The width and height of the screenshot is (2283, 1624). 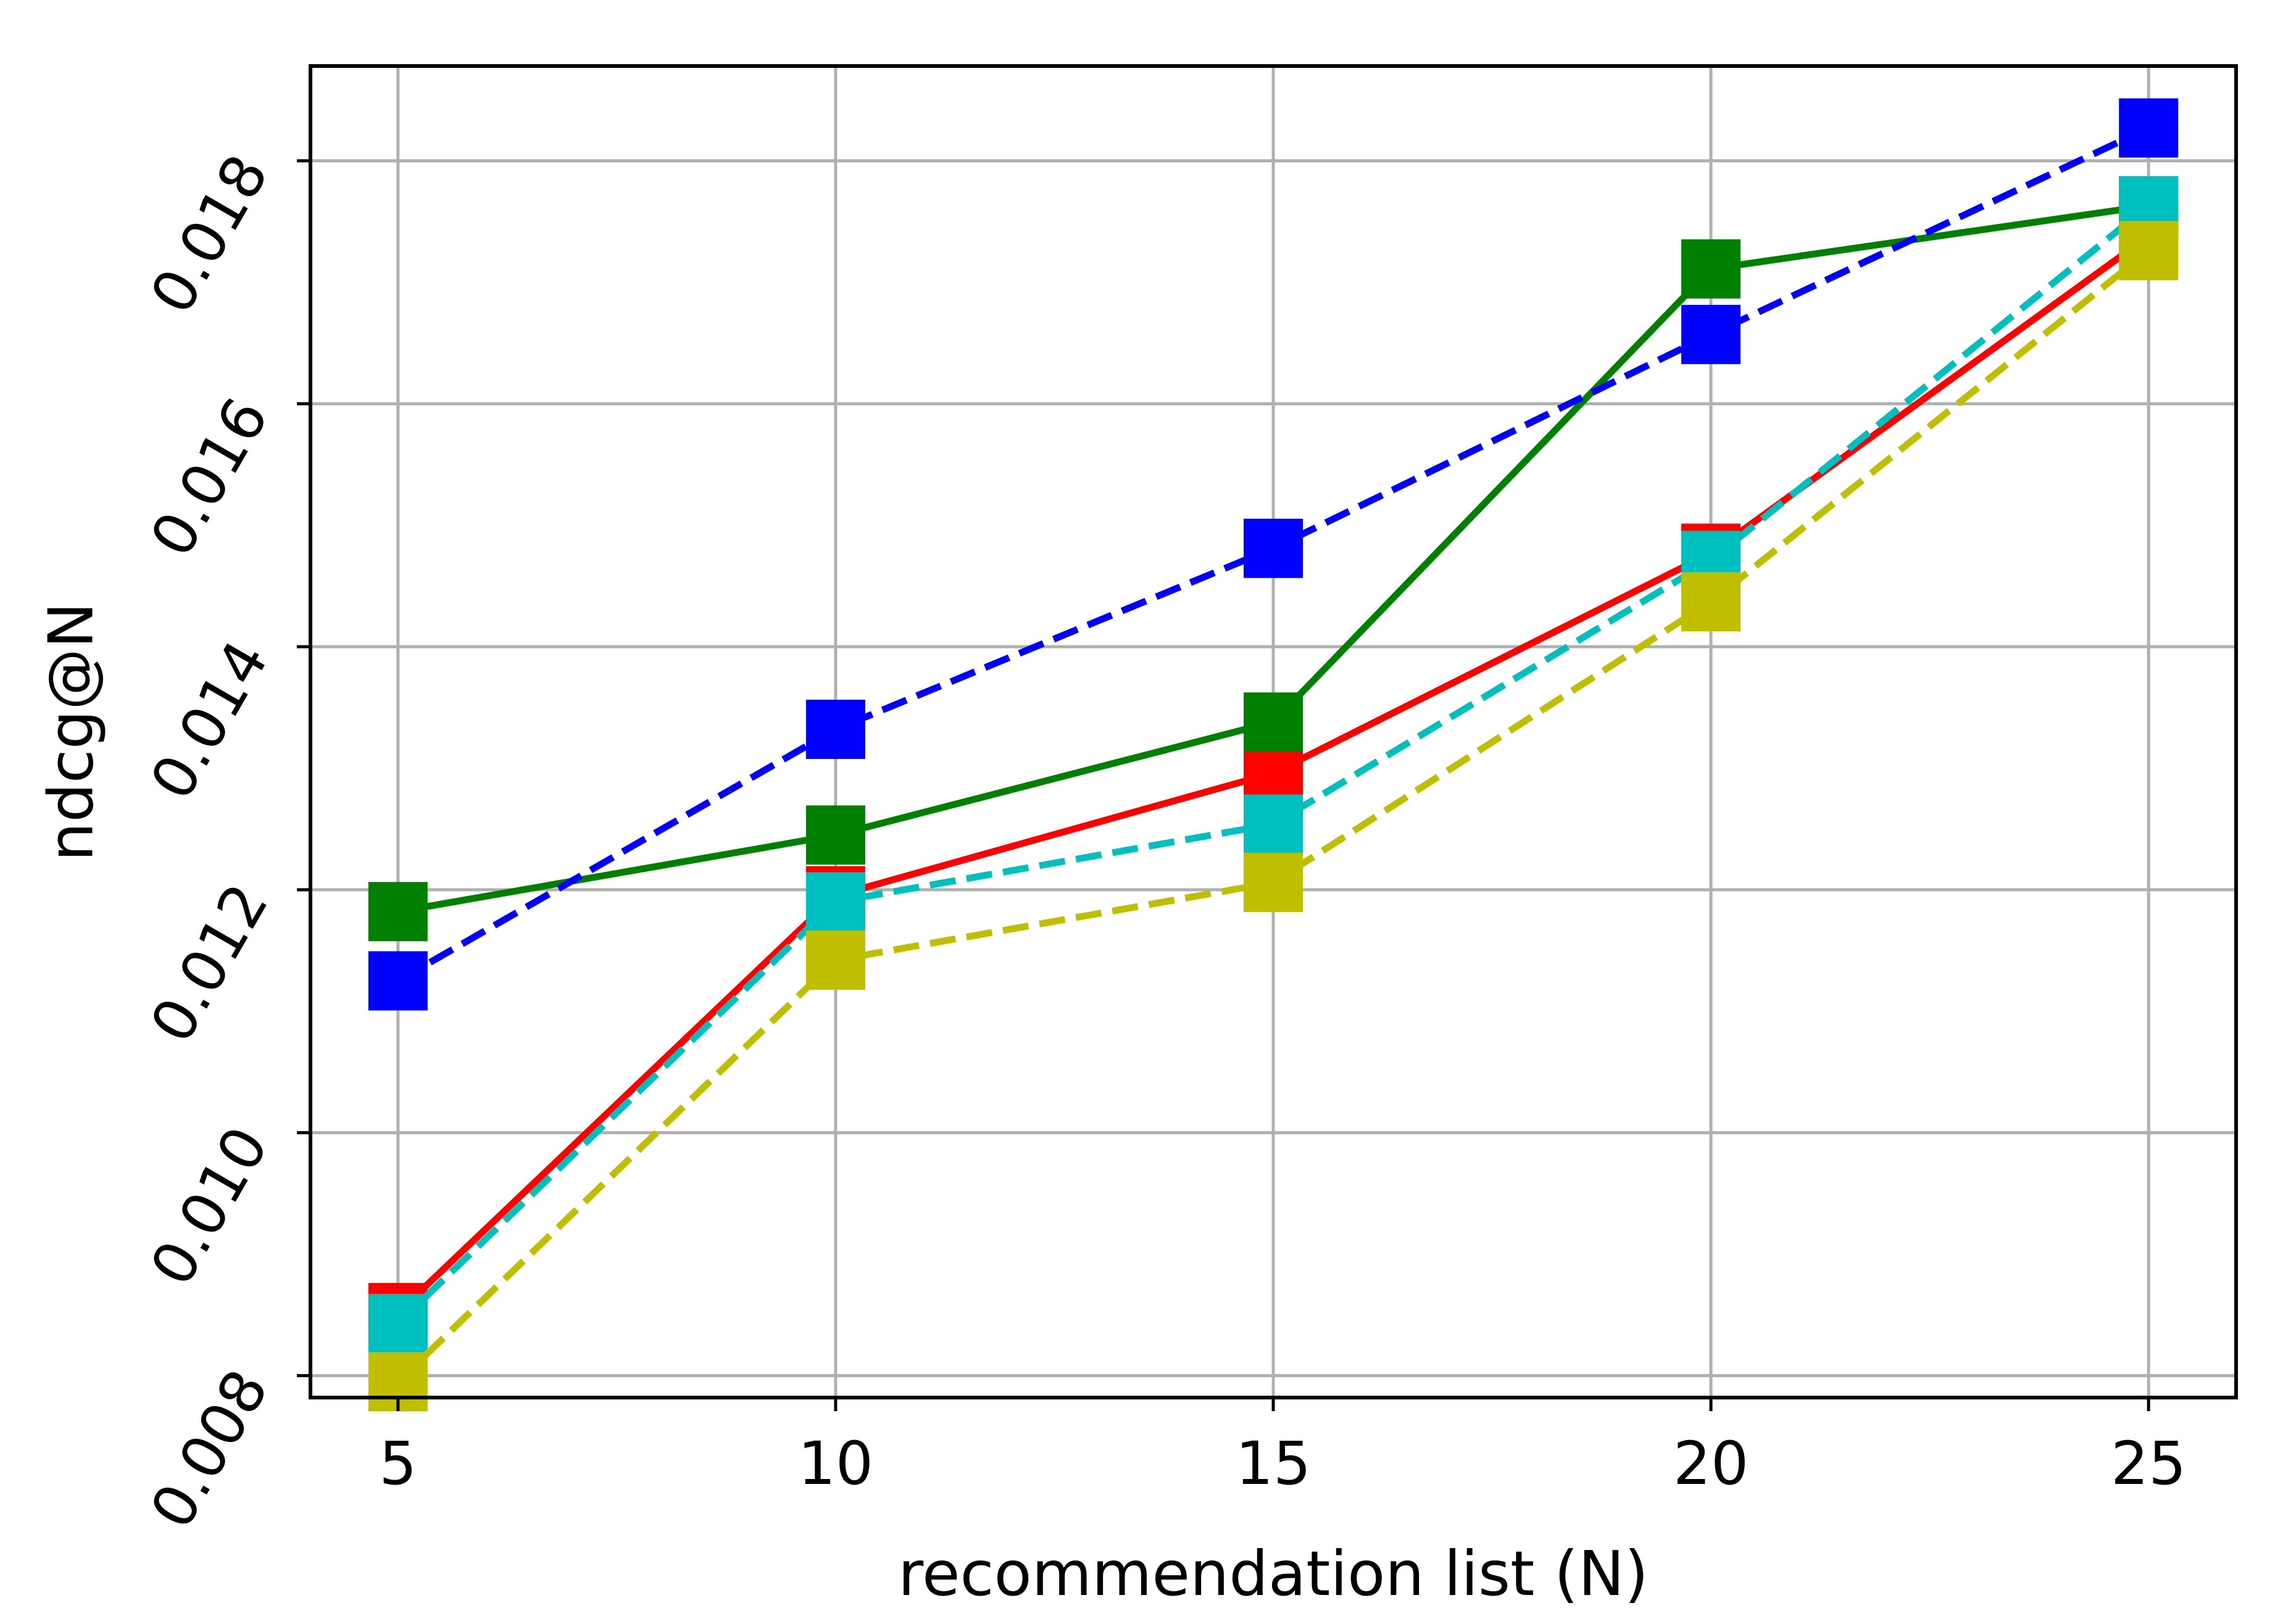 I want to click on x-tick-label: 15, so click(x=1273, y=1463).